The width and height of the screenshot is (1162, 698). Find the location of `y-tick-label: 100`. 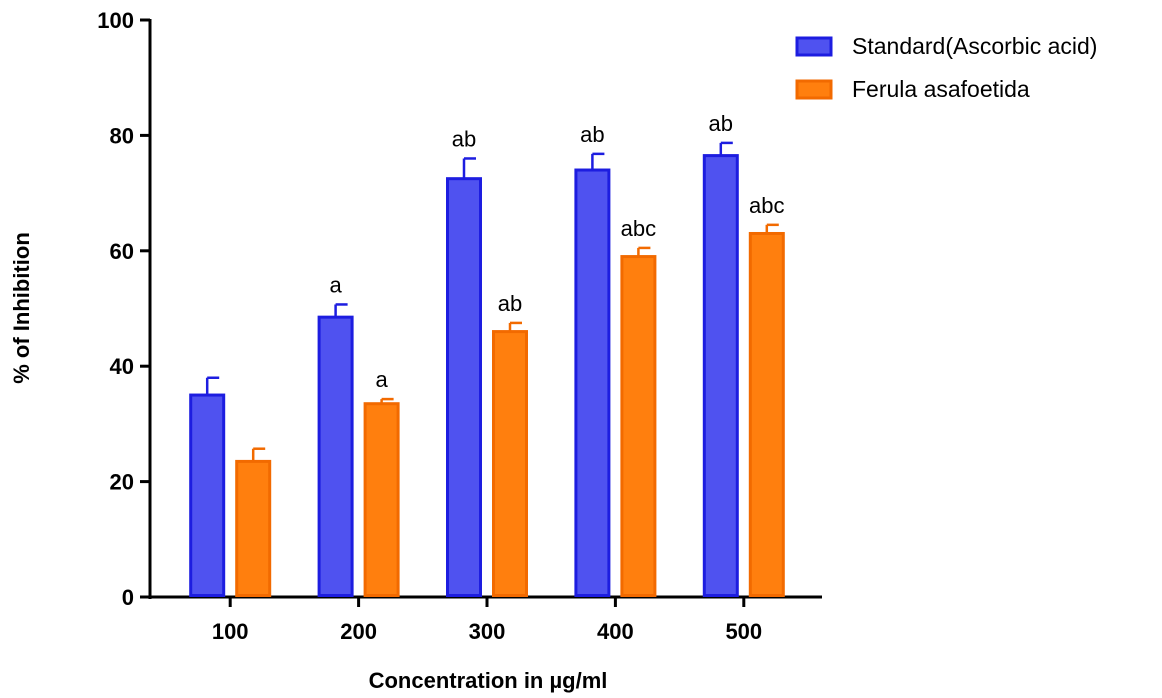

y-tick-label: 100 is located at coordinates (115, 20).